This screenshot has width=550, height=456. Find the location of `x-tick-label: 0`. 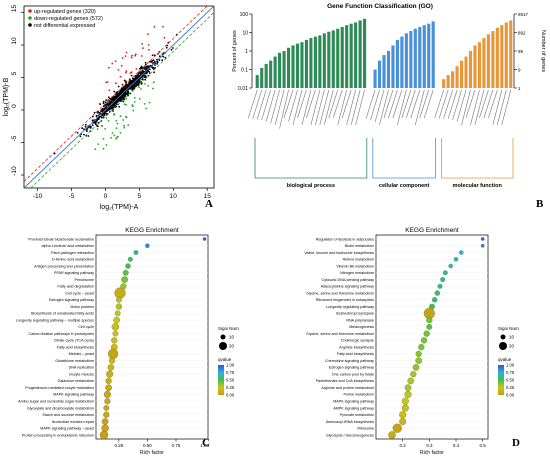

x-tick-label: 0 is located at coordinates (106, 196).